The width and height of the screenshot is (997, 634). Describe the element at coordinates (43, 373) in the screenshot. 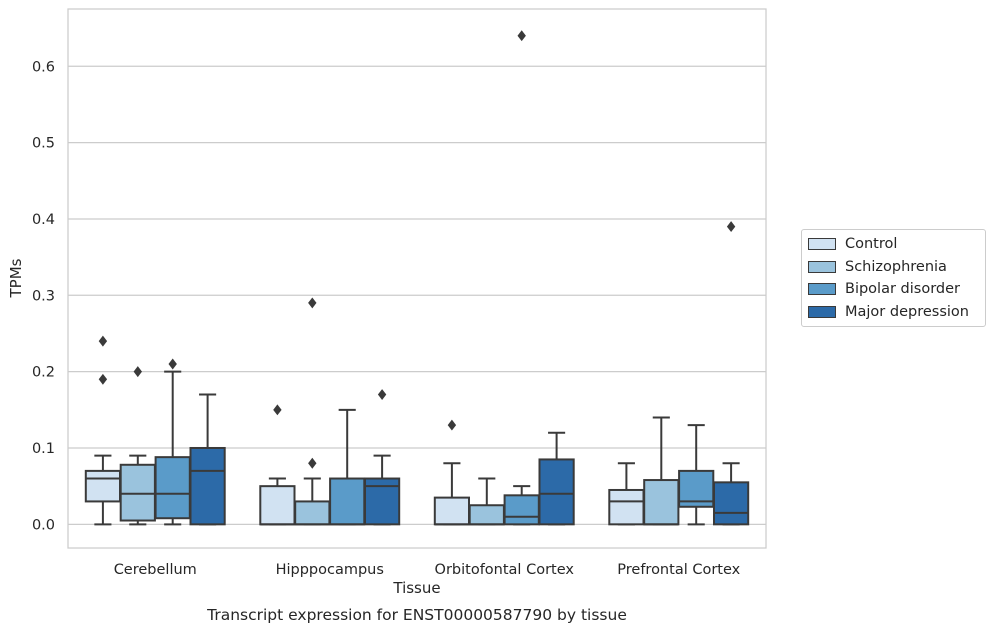

I see `y-tick-label: 0.2` at that location.